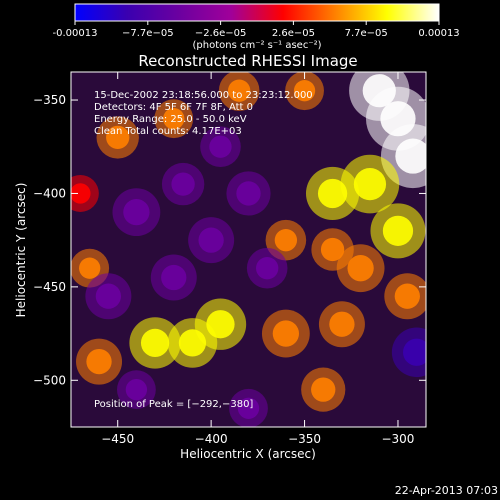 The width and height of the screenshot is (500, 500). Describe the element at coordinates (117, 439) in the screenshot. I see `x-tick-label: −450` at that location.